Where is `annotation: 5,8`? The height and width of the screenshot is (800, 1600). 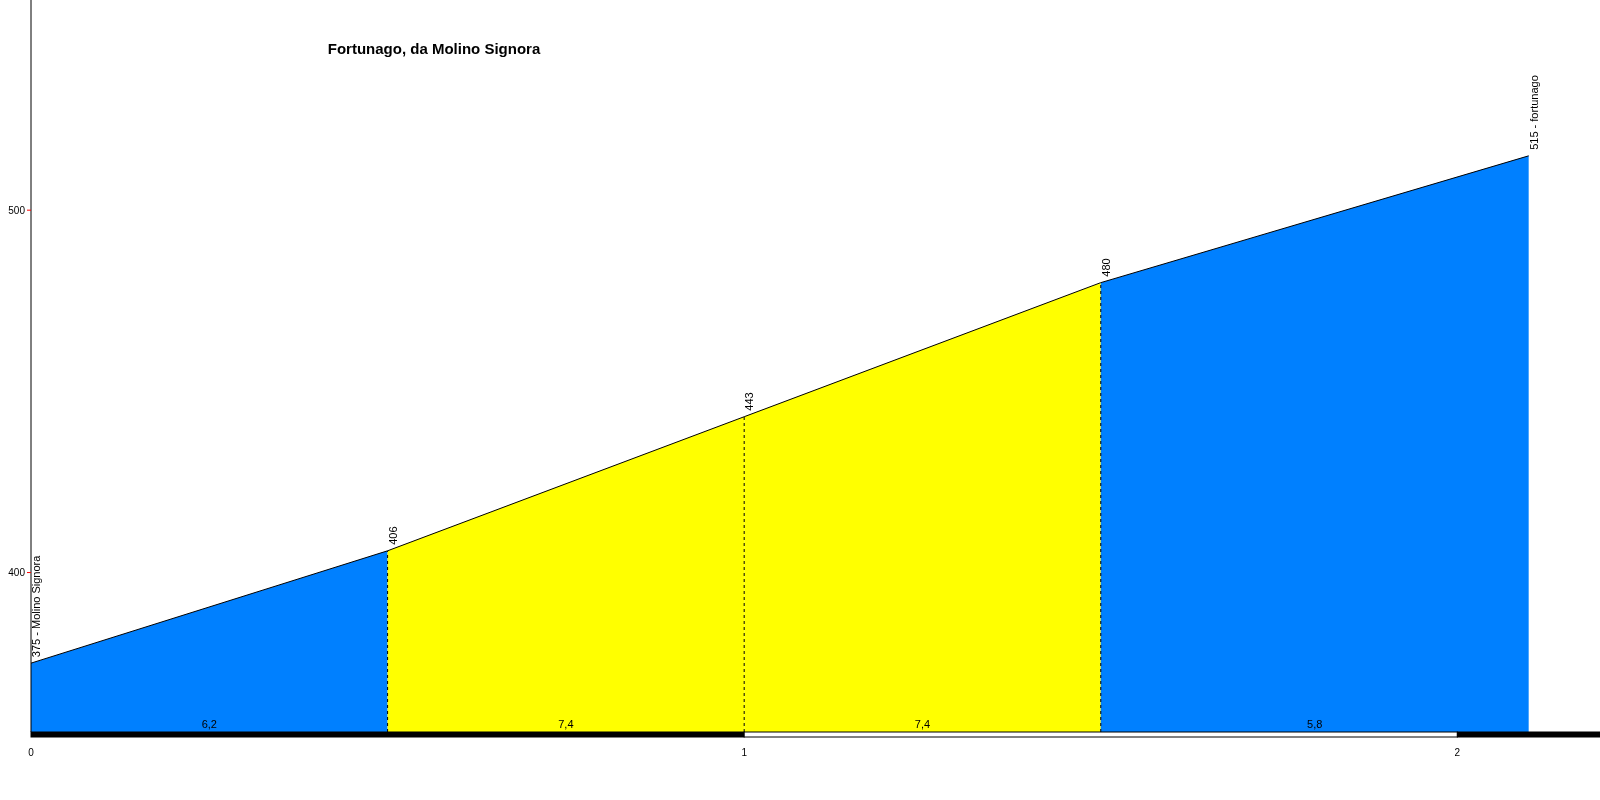
annotation: 5,8 is located at coordinates (1315, 724).